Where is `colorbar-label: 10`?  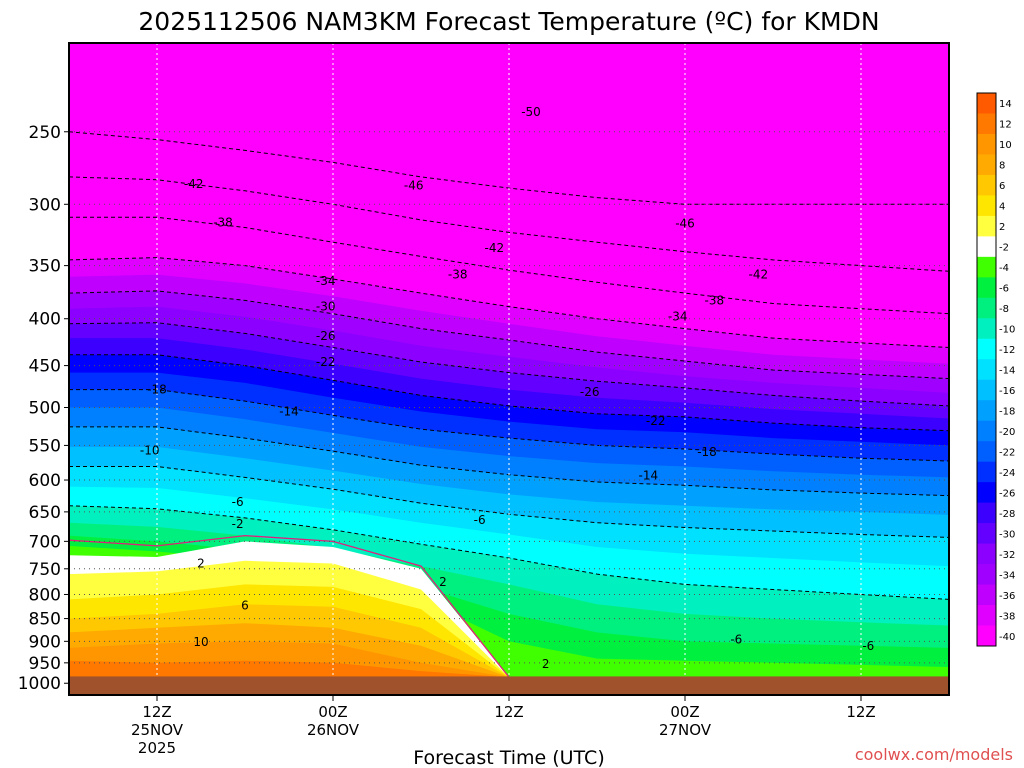
colorbar-label: 10 is located at coordinates (1005, 145).